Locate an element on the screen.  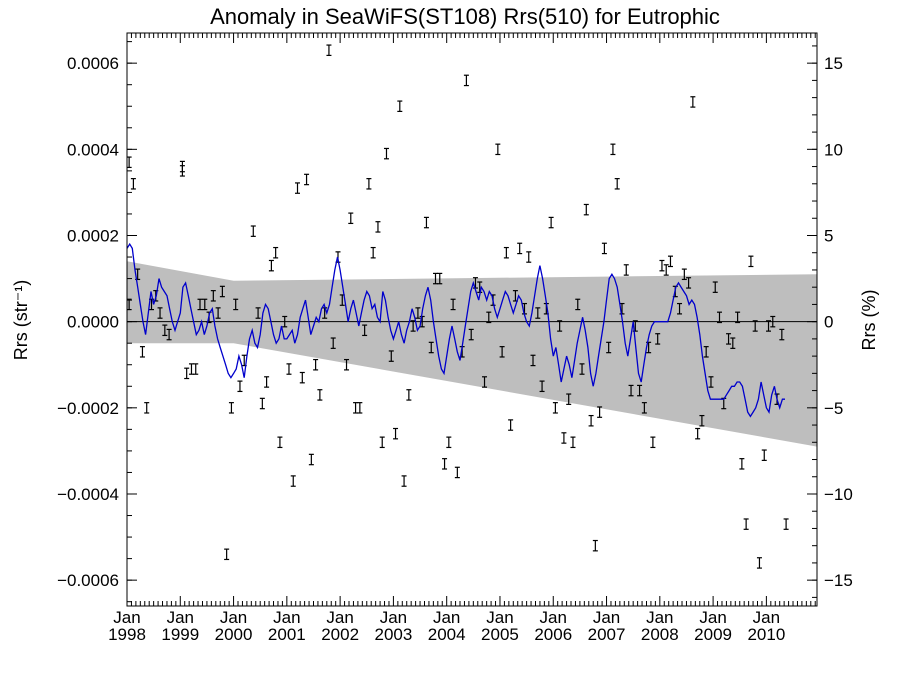
x-tick-label-year: 1999 is located at coordinates (180, 634).